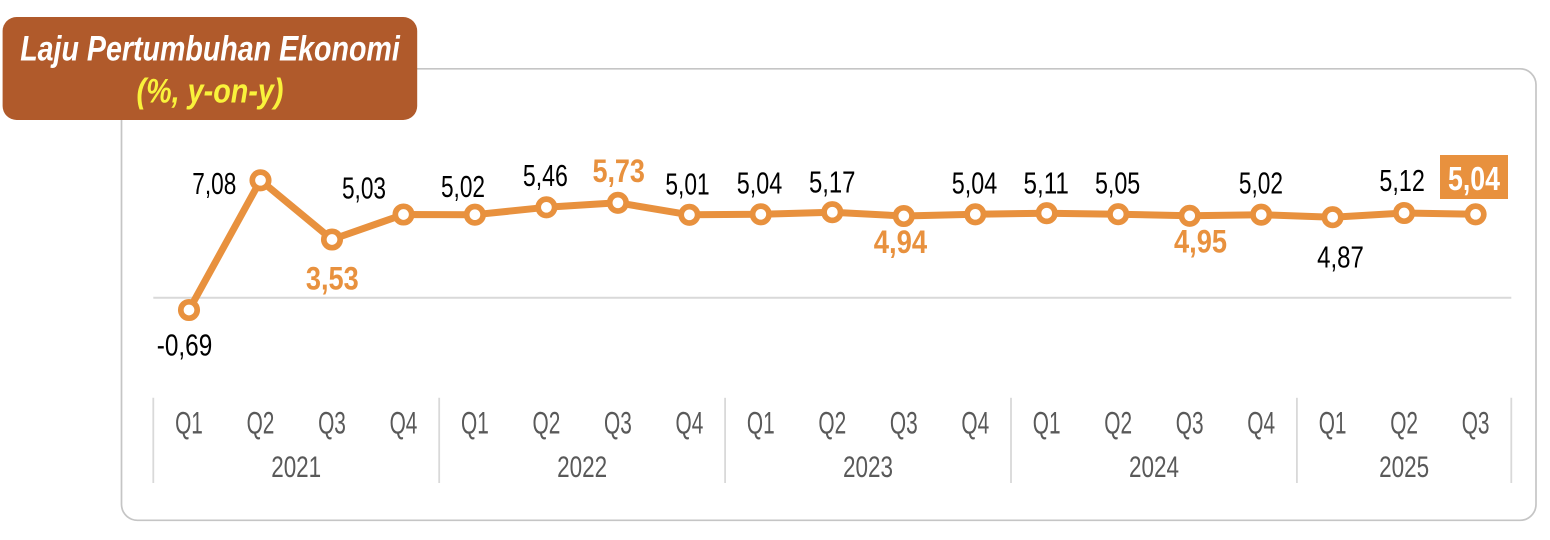 This screenshot has width=1550, height=540. What do you see at coordinates (545, 175) in the screenshot?
I see `svg-text: 5,46` at bounding box center [545, 175].